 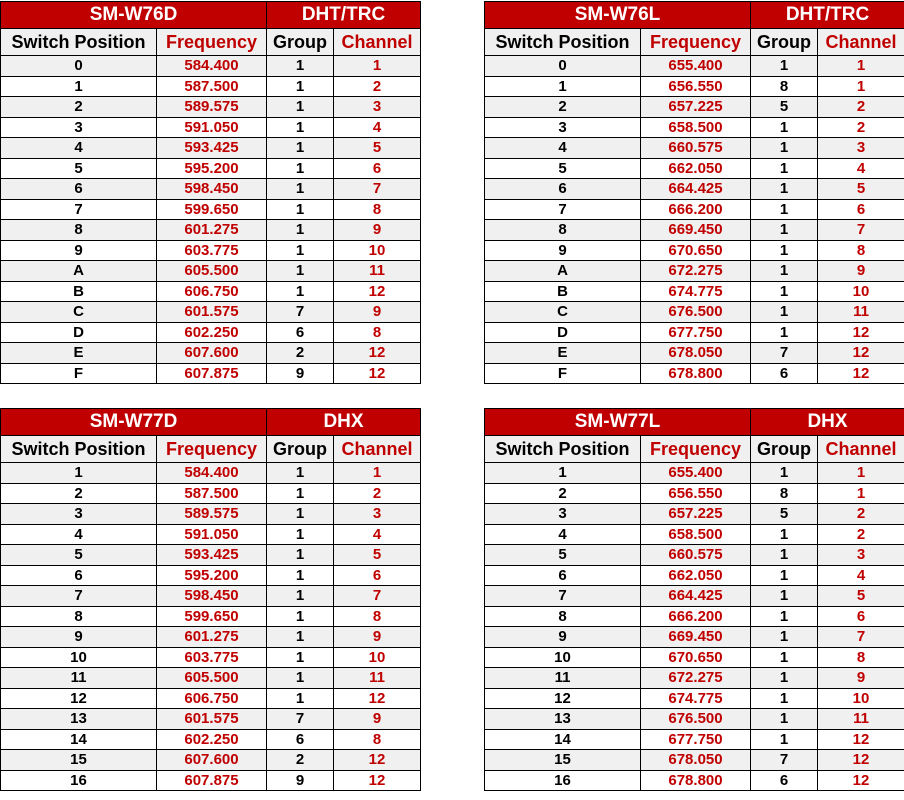 What do you see at coordinates (210, 637) in the screenshot?
I see `table-row: 9 601.275 1 9` at bounding box center [210, 637].